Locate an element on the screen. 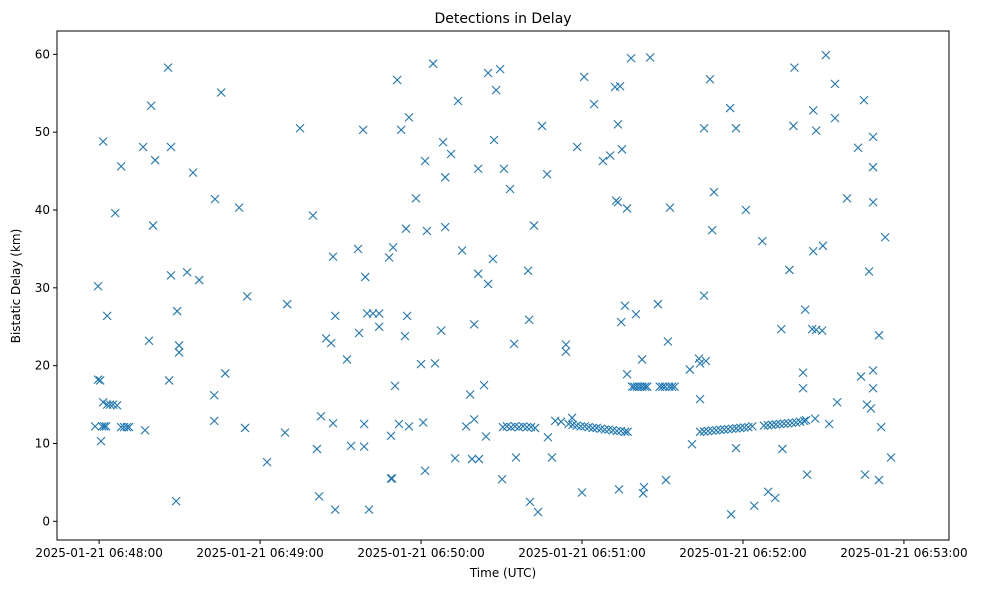  chart-title: Detections in Delay is located at coordinates (502, 19).